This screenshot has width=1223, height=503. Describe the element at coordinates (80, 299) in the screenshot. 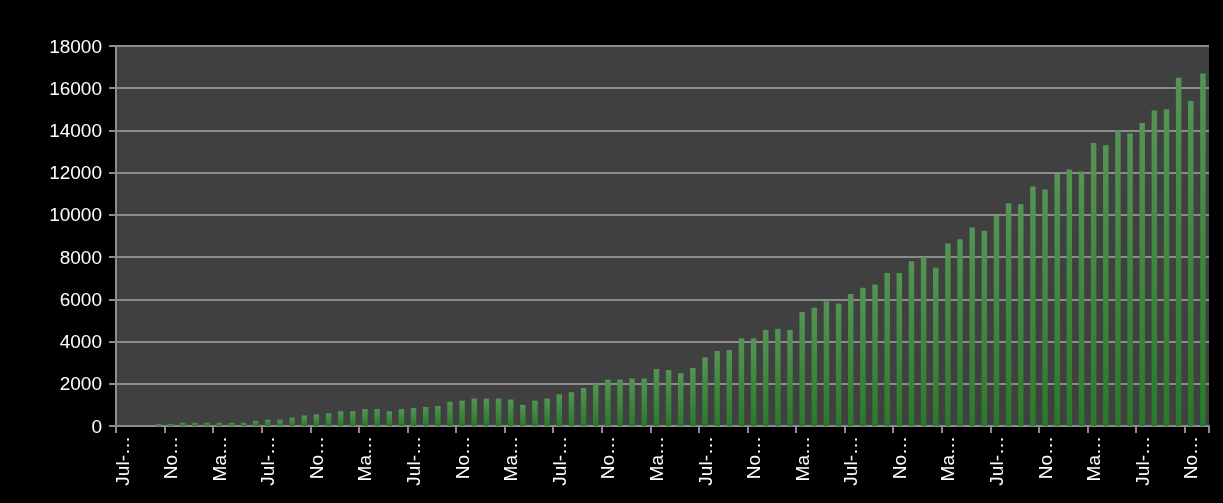

I see `y-tick-label: 6000` at that location.